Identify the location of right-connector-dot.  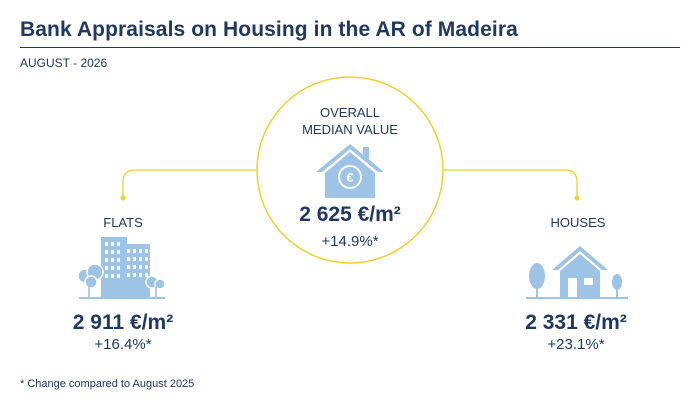
(577, 198).